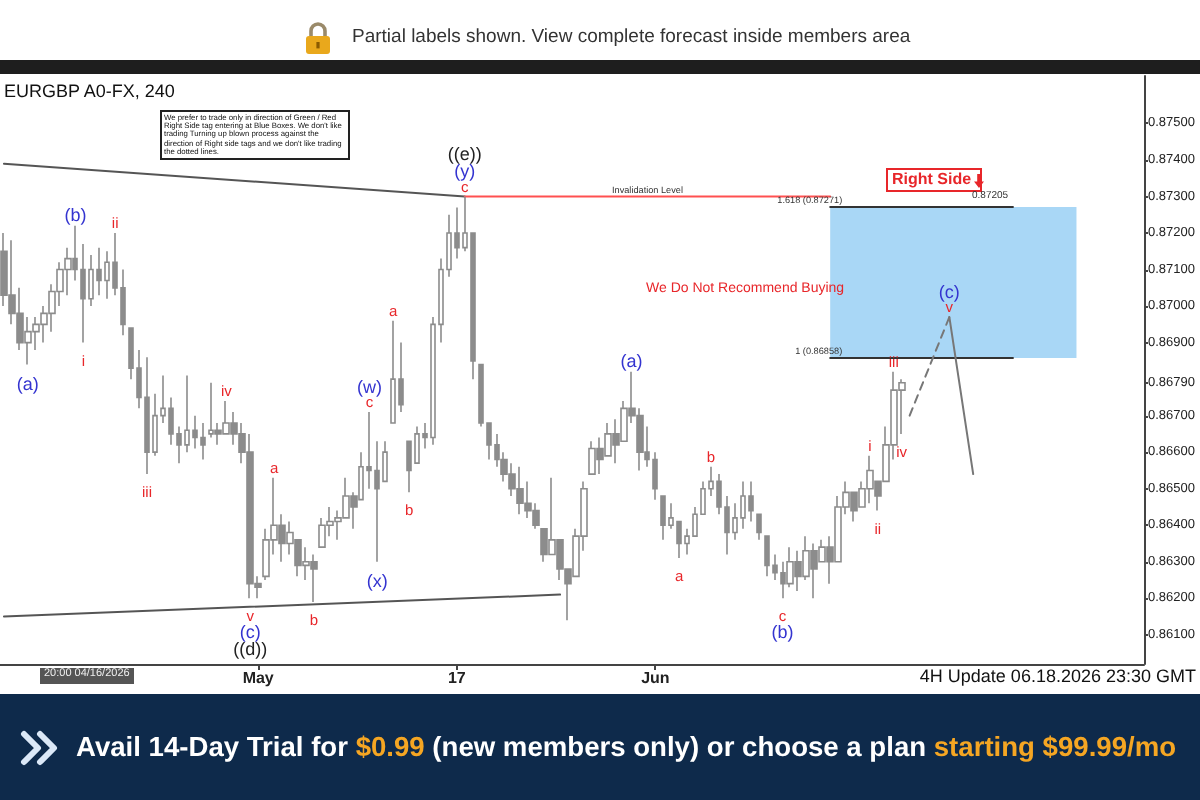 This screenshot has height=800, width=1200. I want to click on text: Partial labels shown. View complete forecast inside members area, so click(631, 36).